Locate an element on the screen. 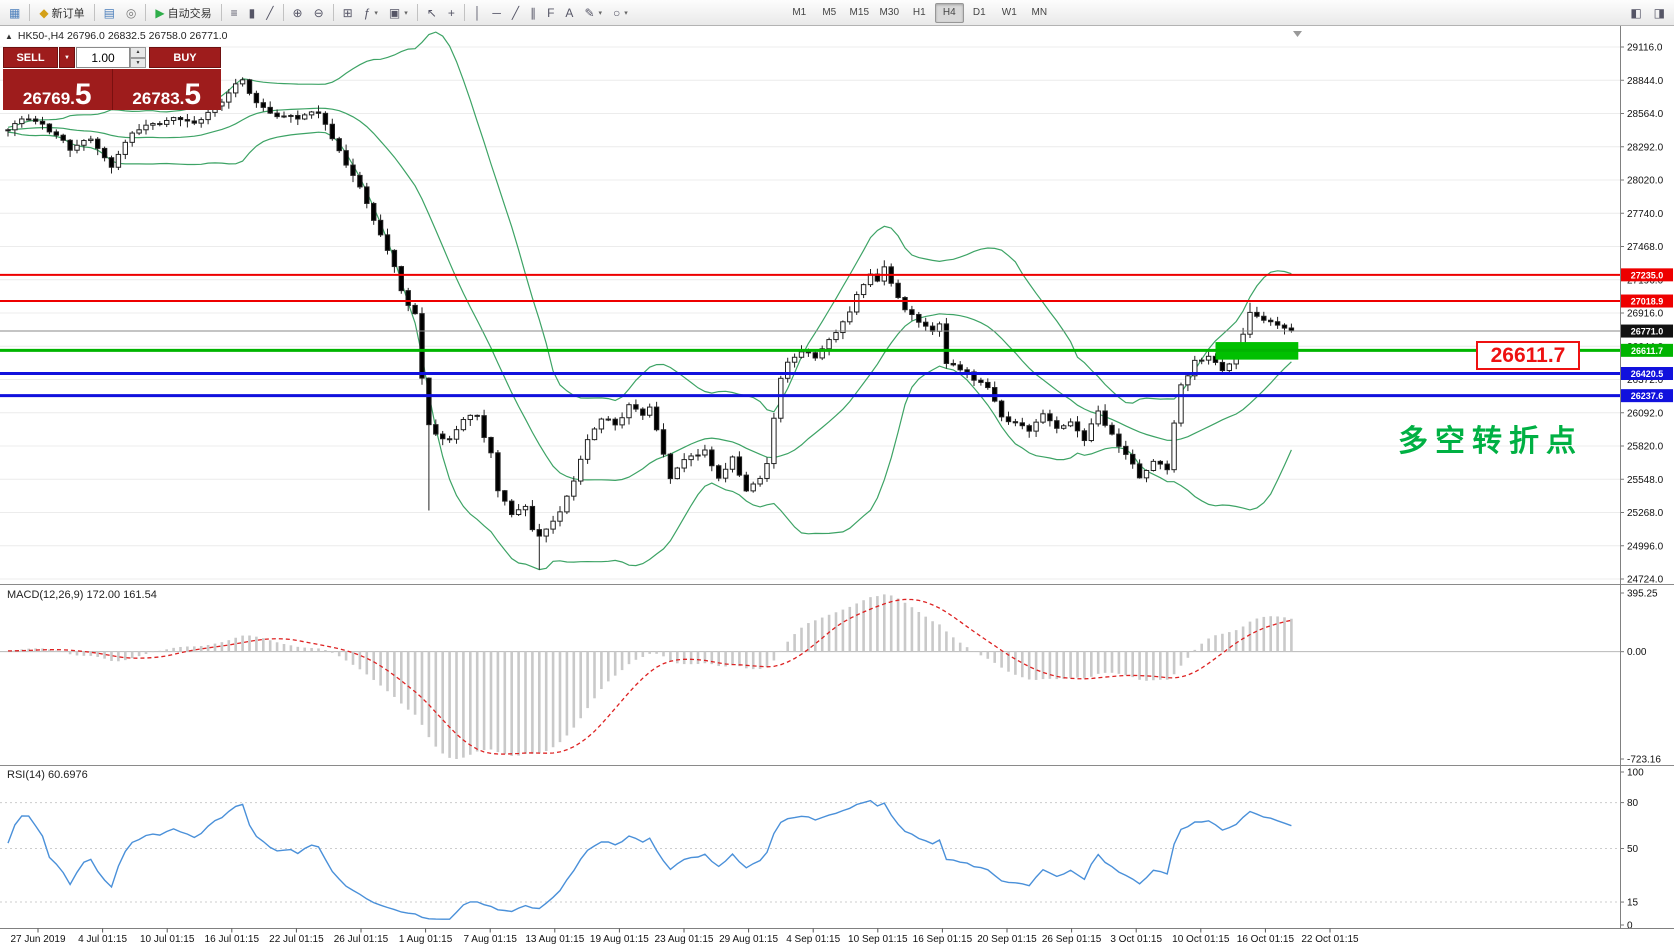 This screenshot has height=947, width=1674. svg-text: 25548.0 is located at coordinates (1645, 480).